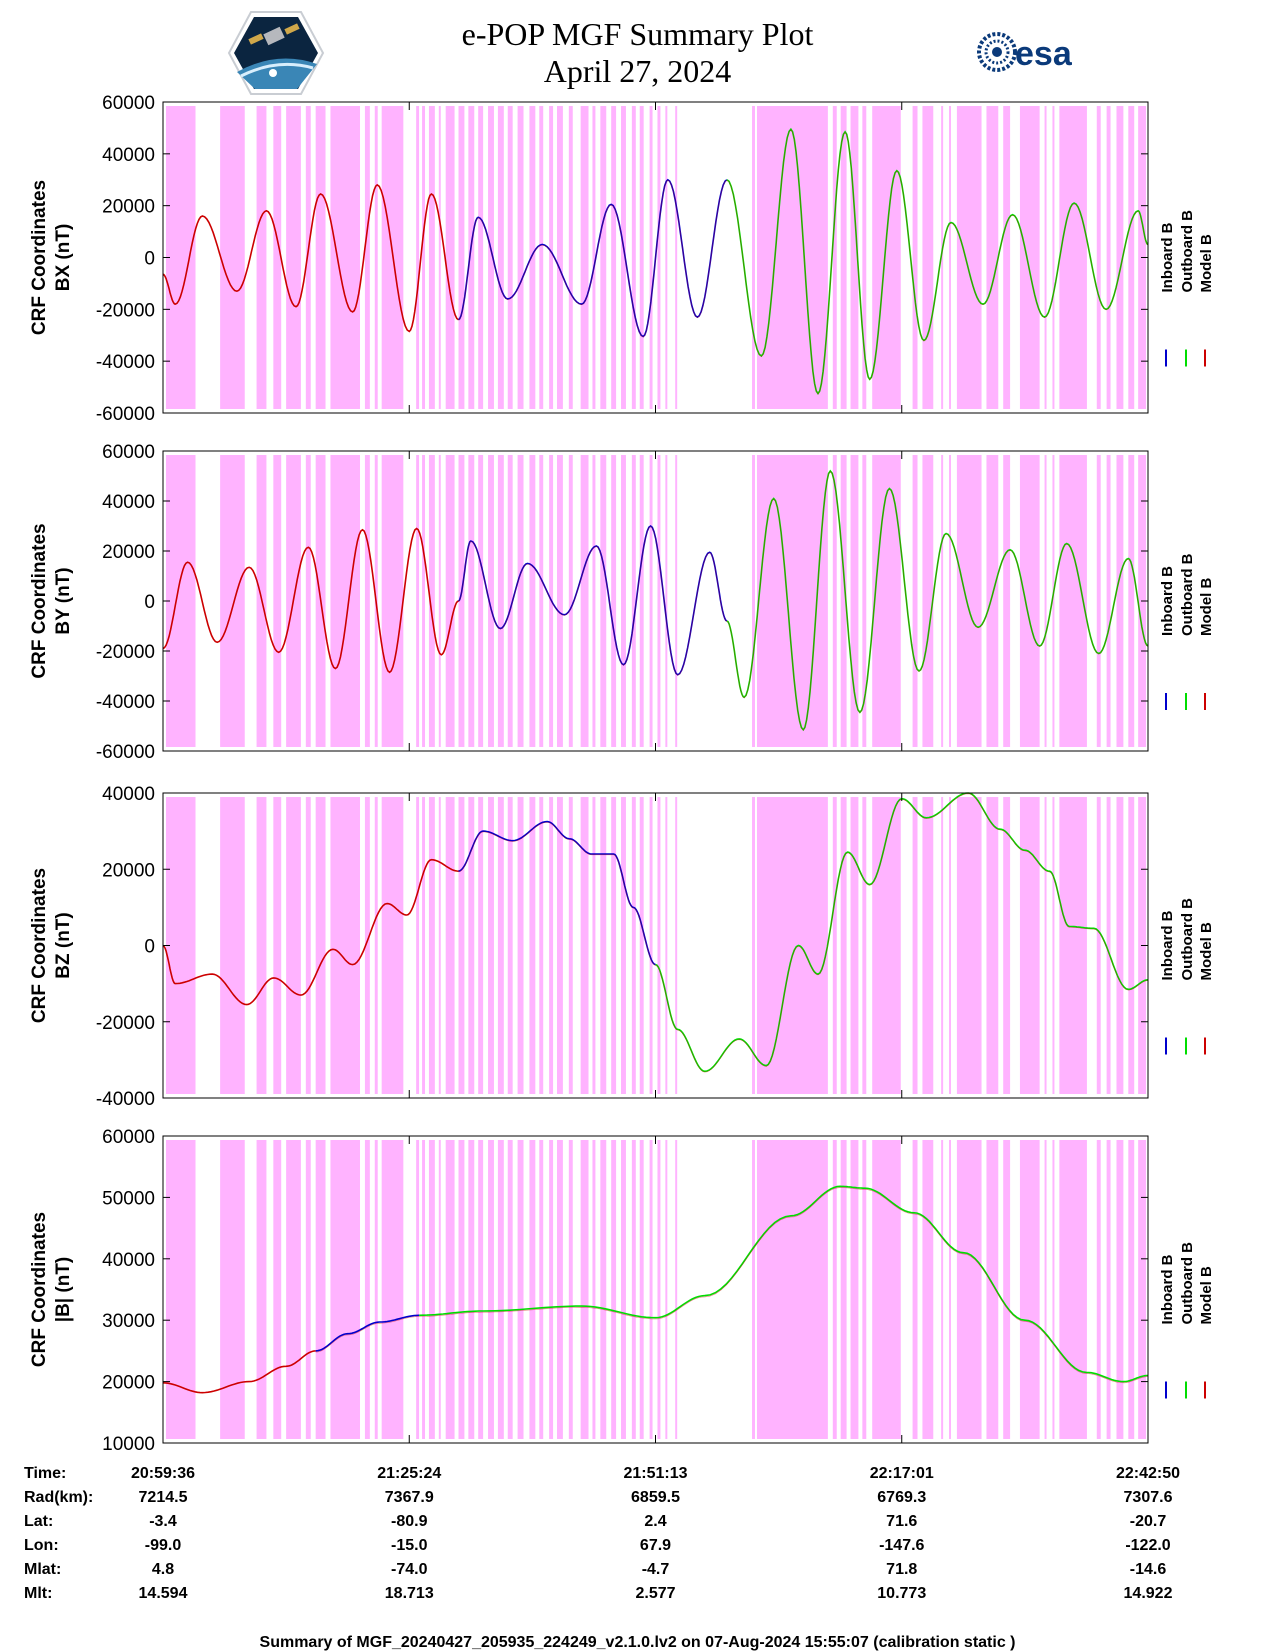 Image resolution: width=1275 pixels, height=1652 pixels. Describe the element at coordinates (902, 1593) in the screenshot. I see `row-value: 10.773` at that location.